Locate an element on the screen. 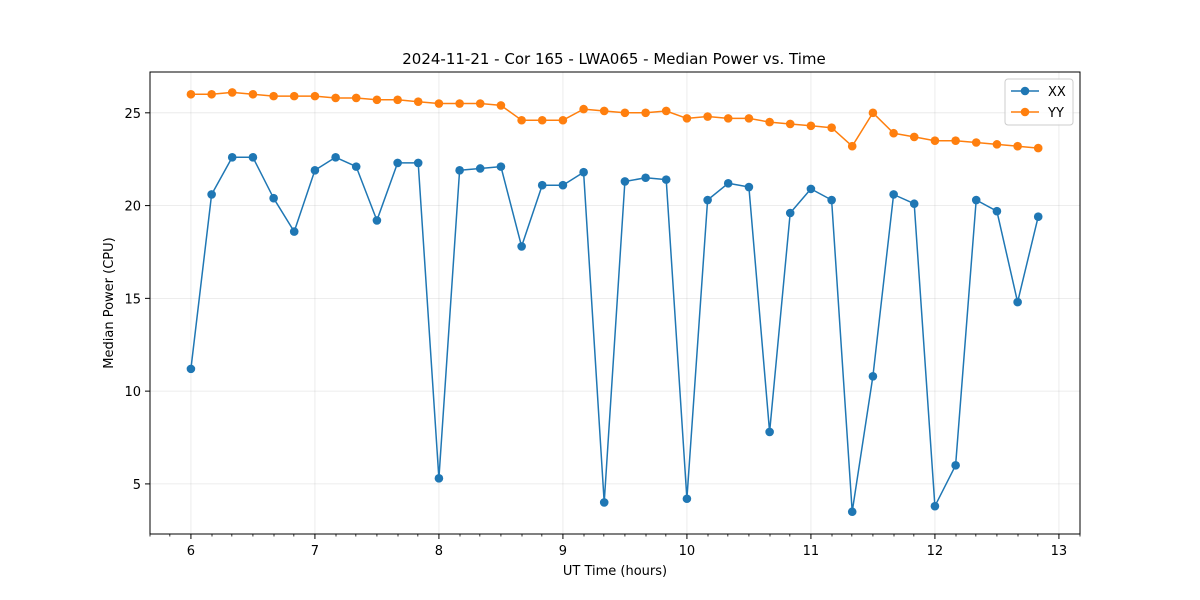  x-tick-label: 9 is located at coordinates (563, 551).